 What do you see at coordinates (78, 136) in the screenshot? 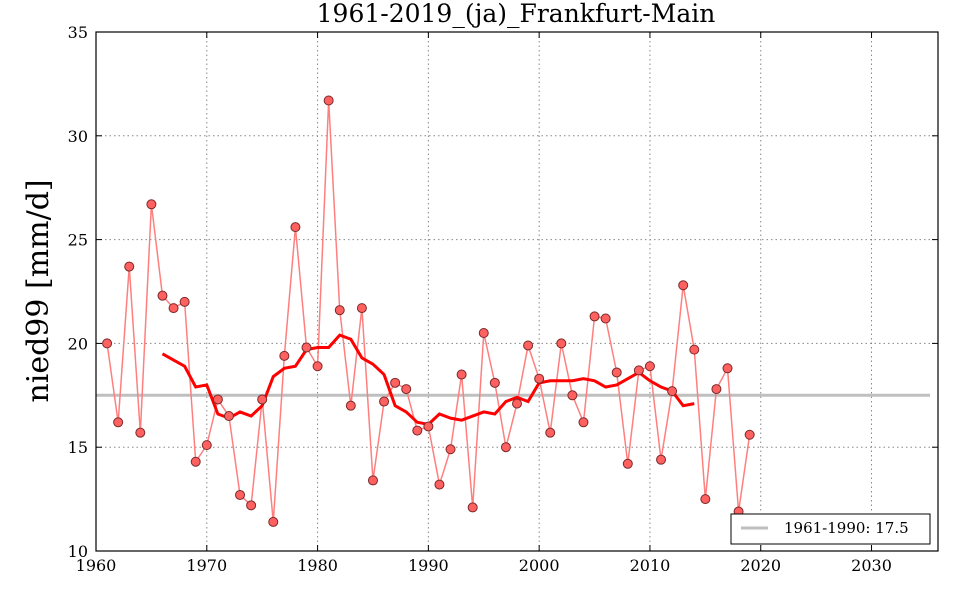
I see `y-tick-label: 30` at bounding box center [78, 136].